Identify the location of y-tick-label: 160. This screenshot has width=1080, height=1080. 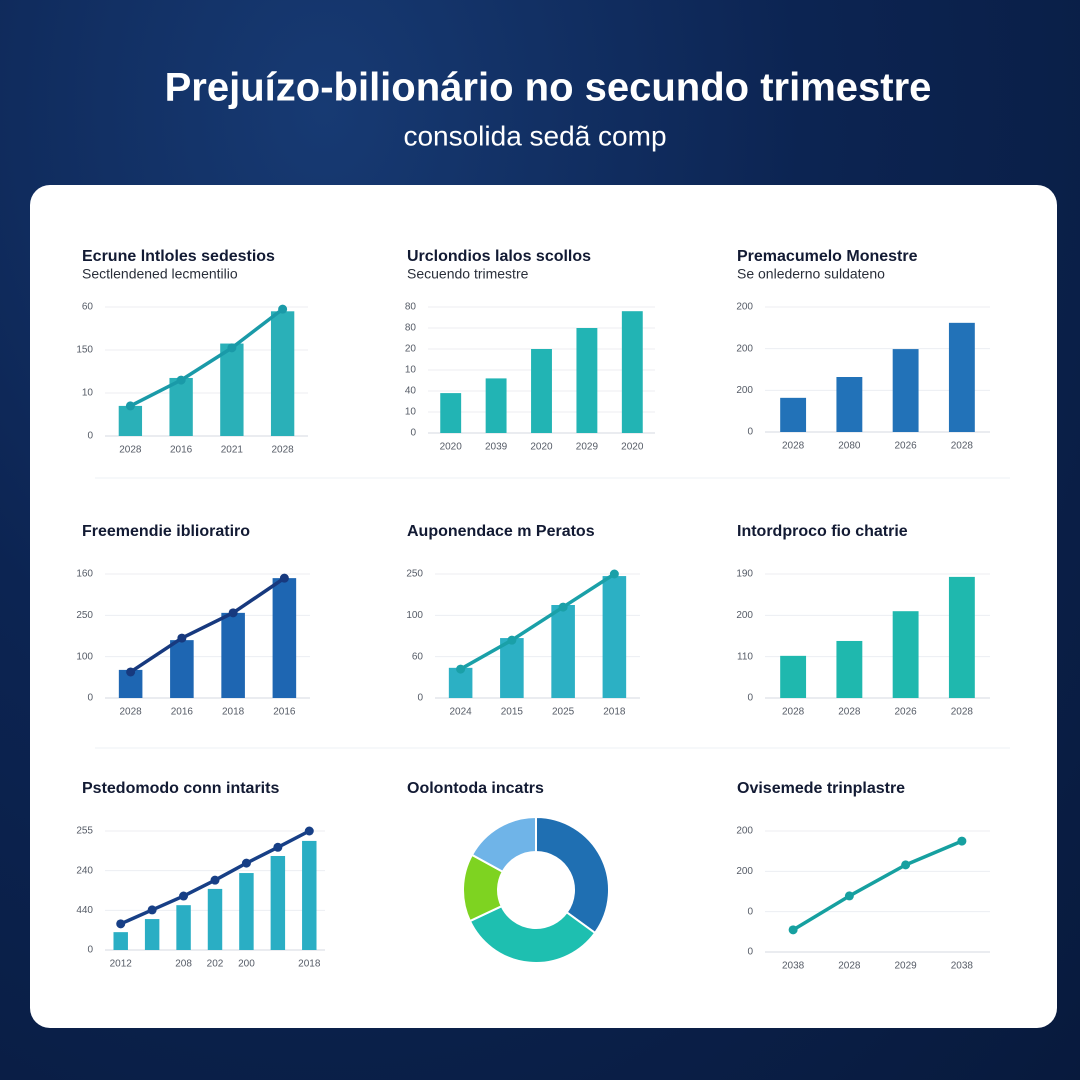
(84, 574).